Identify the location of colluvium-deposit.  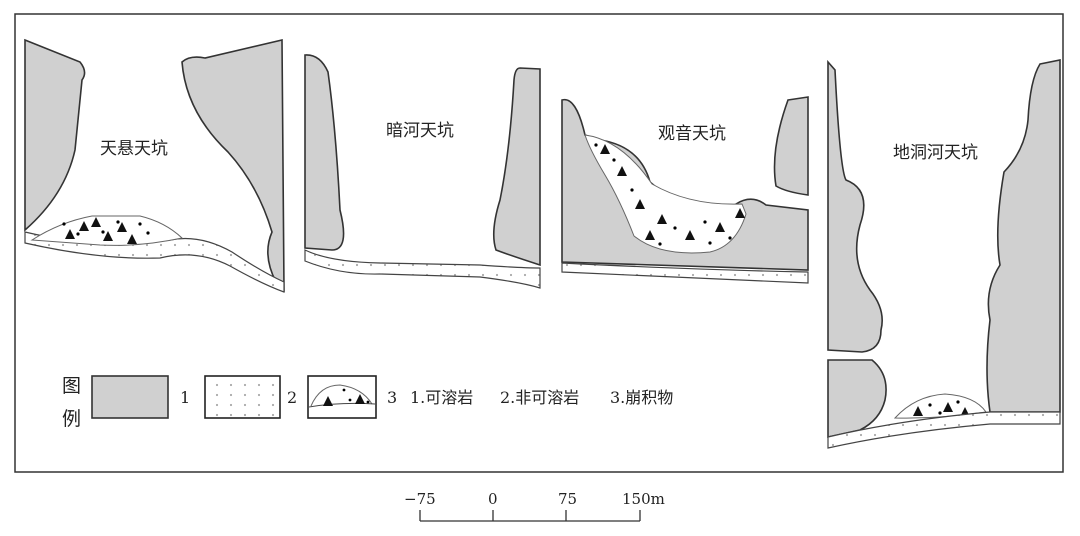
(665, 194).